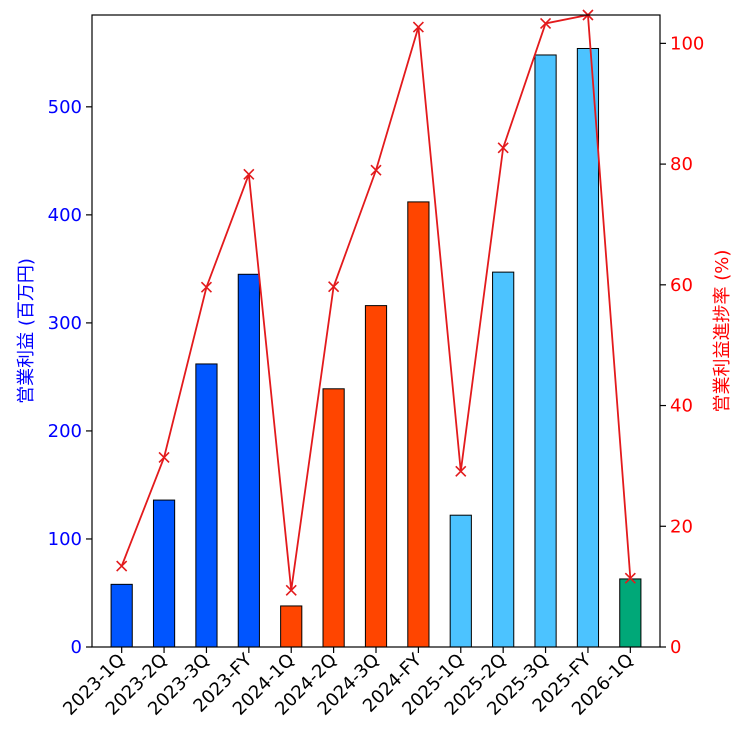 The height and width of the screenshot is (750, 750). I want to click on left-tick-label: 200, so click(65, 431).